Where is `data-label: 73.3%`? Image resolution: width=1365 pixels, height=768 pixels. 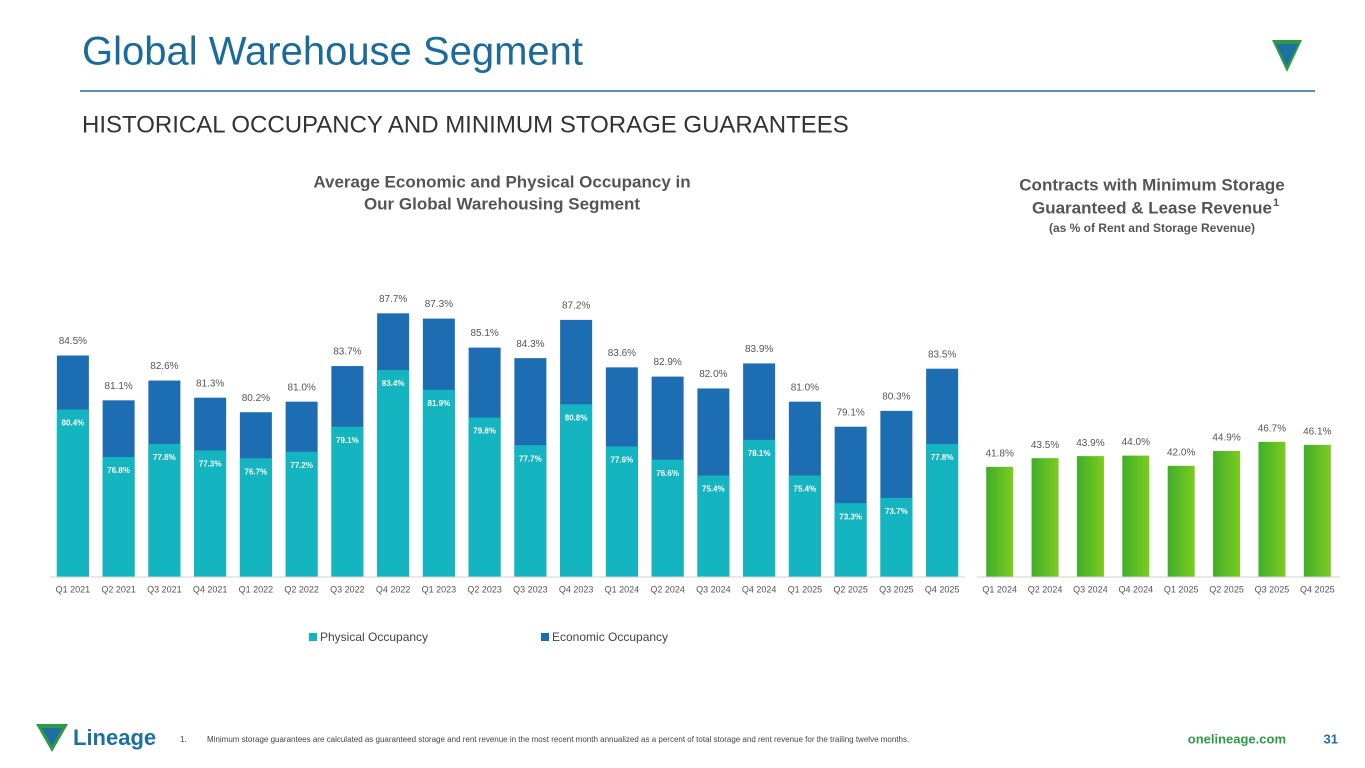 data-label: 73.3% is located at coordinates (850, 516).